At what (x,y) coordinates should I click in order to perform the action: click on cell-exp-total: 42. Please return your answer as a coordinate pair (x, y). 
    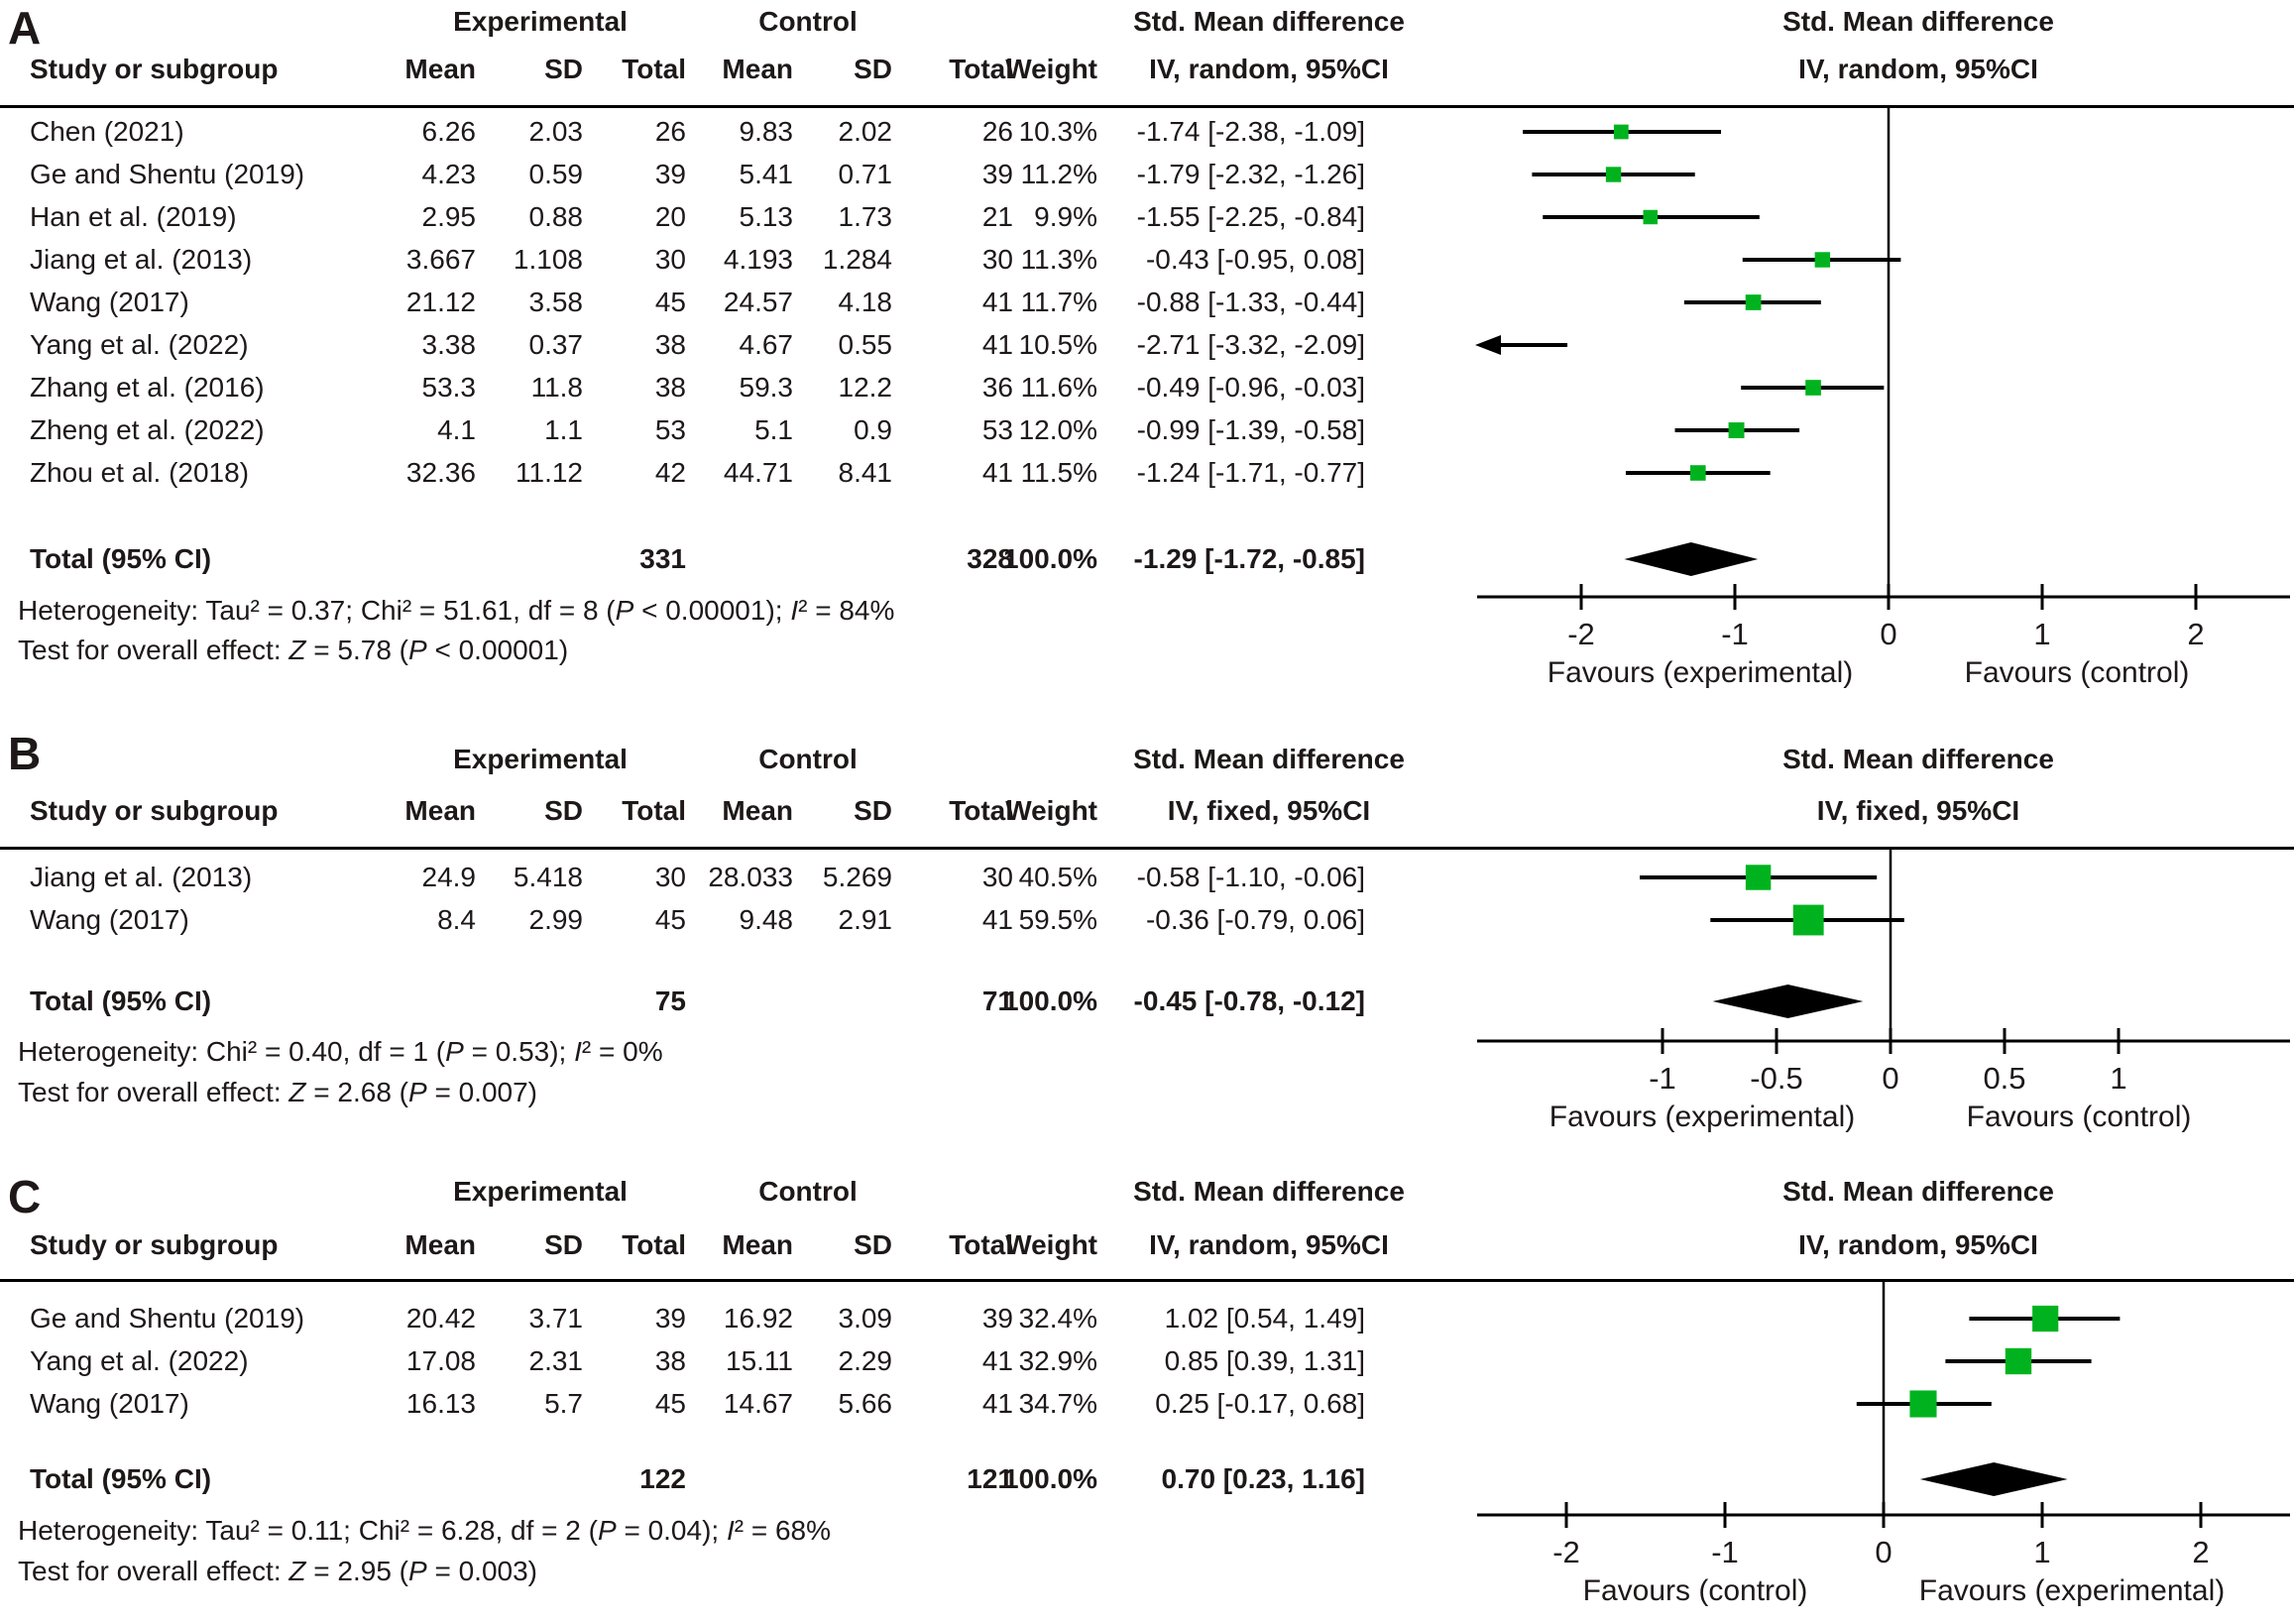
    Looking at the image, I should click on (670, 472).